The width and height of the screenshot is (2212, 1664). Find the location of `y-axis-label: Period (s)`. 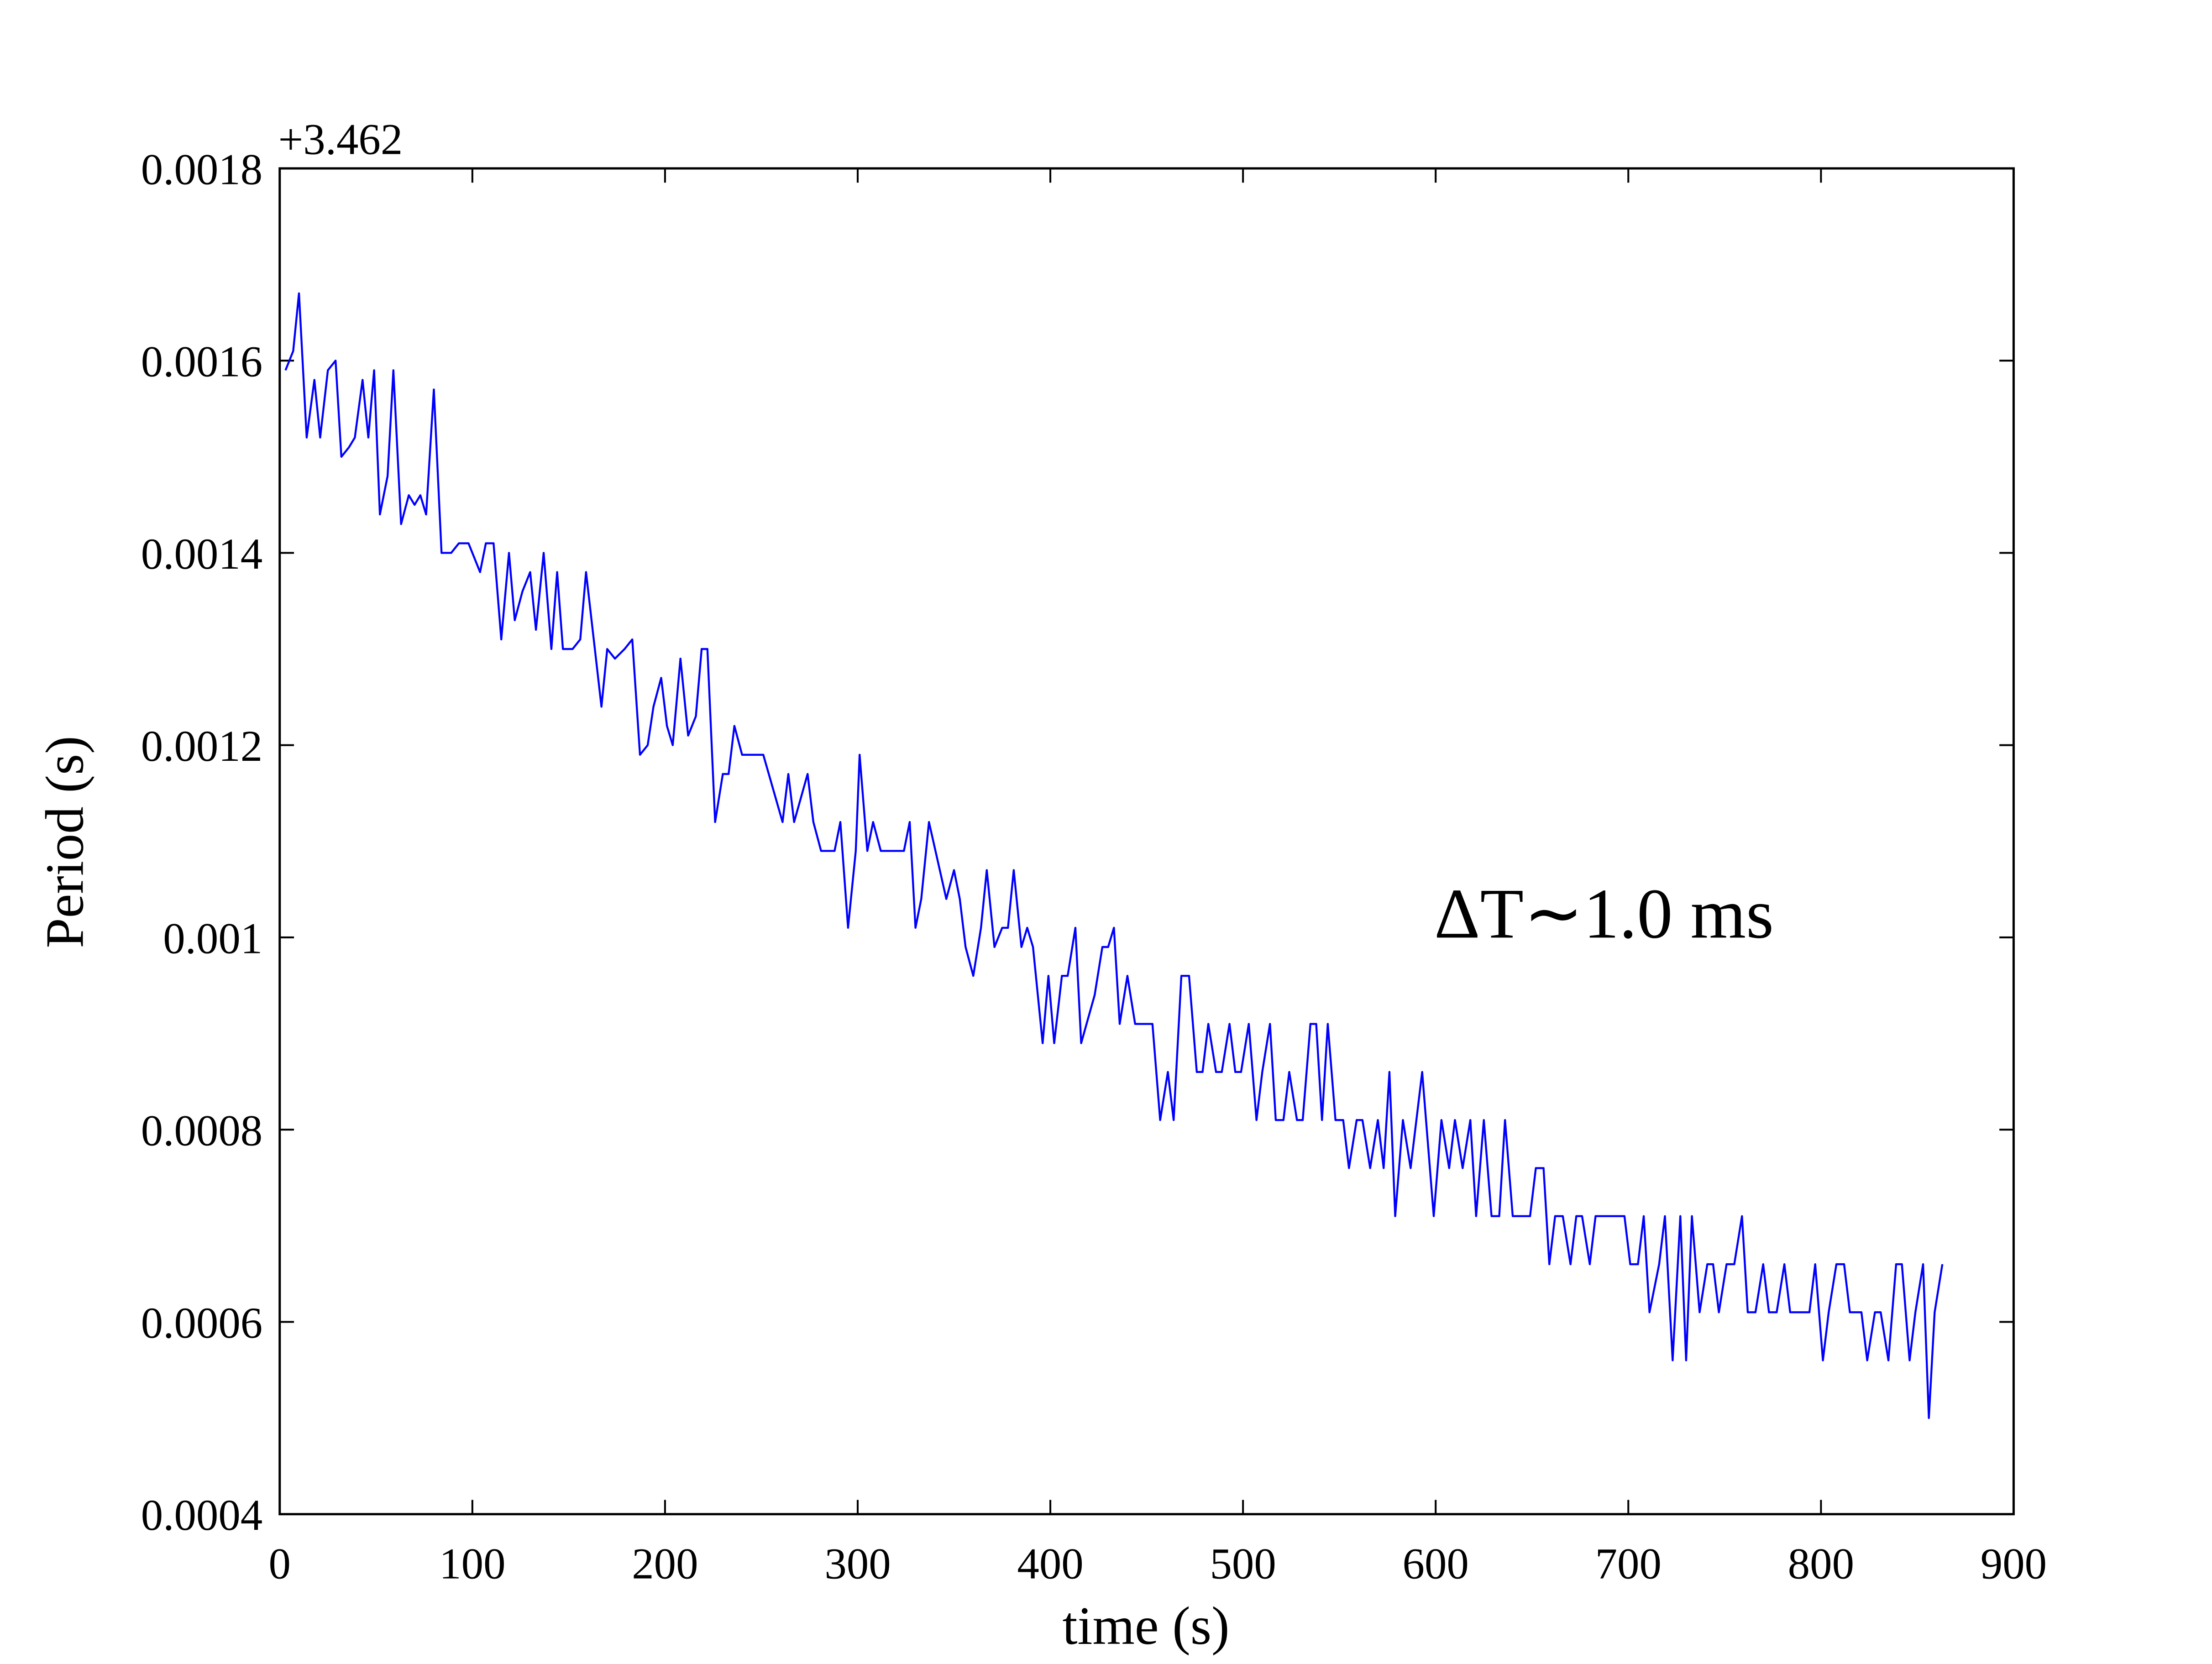

y-axis-label: Period (s) is located at coordinates (64, 842).